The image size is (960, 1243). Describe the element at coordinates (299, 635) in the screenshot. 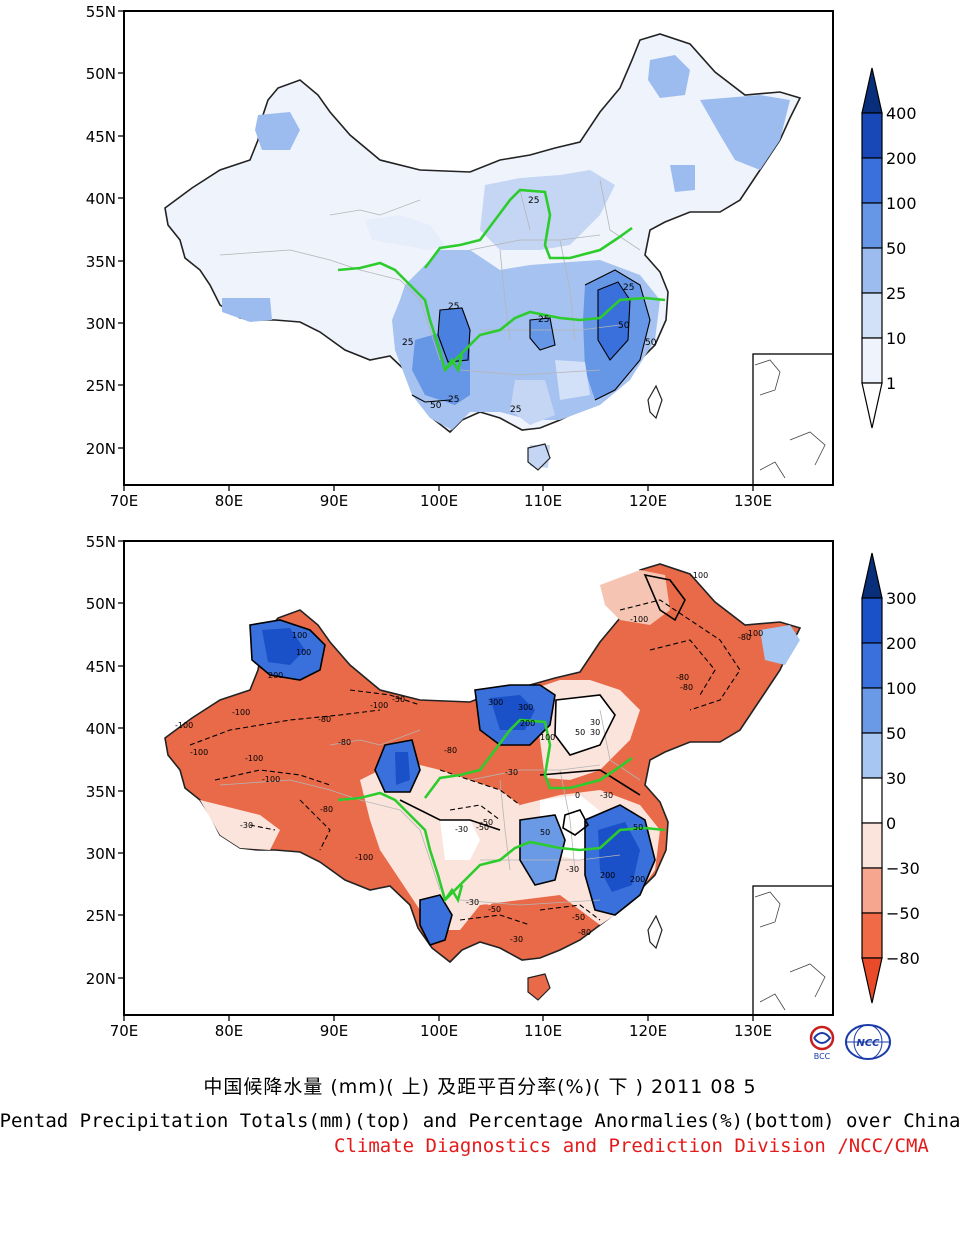

I see `contour-label: 100` at that location.